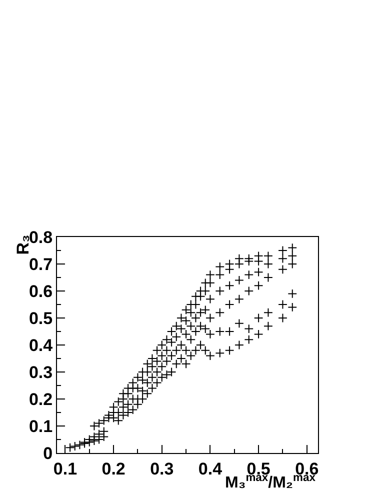  I want to click on y-tick-label: 0.6, so click(40, 291).